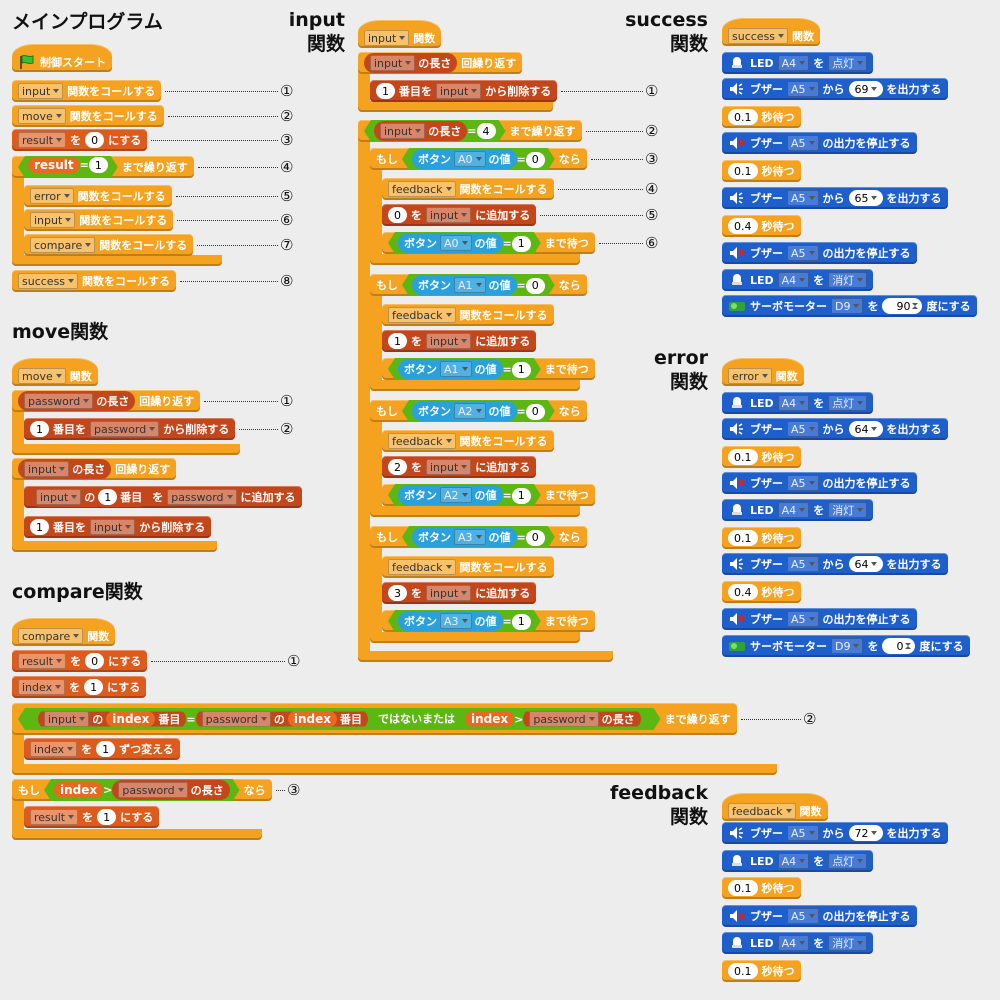 The width and height of the screenshot is (1000, 1000). I want to click on number-dropdown: 69, so click(865, 89).